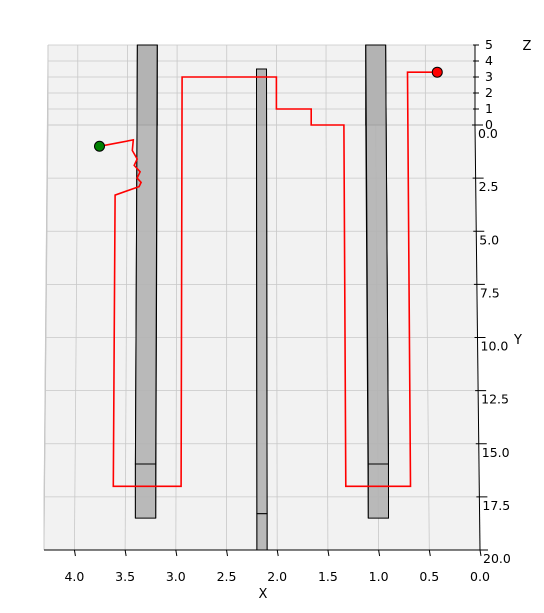  I want to click on y-tick-label: 12.5, so click(495, 399).